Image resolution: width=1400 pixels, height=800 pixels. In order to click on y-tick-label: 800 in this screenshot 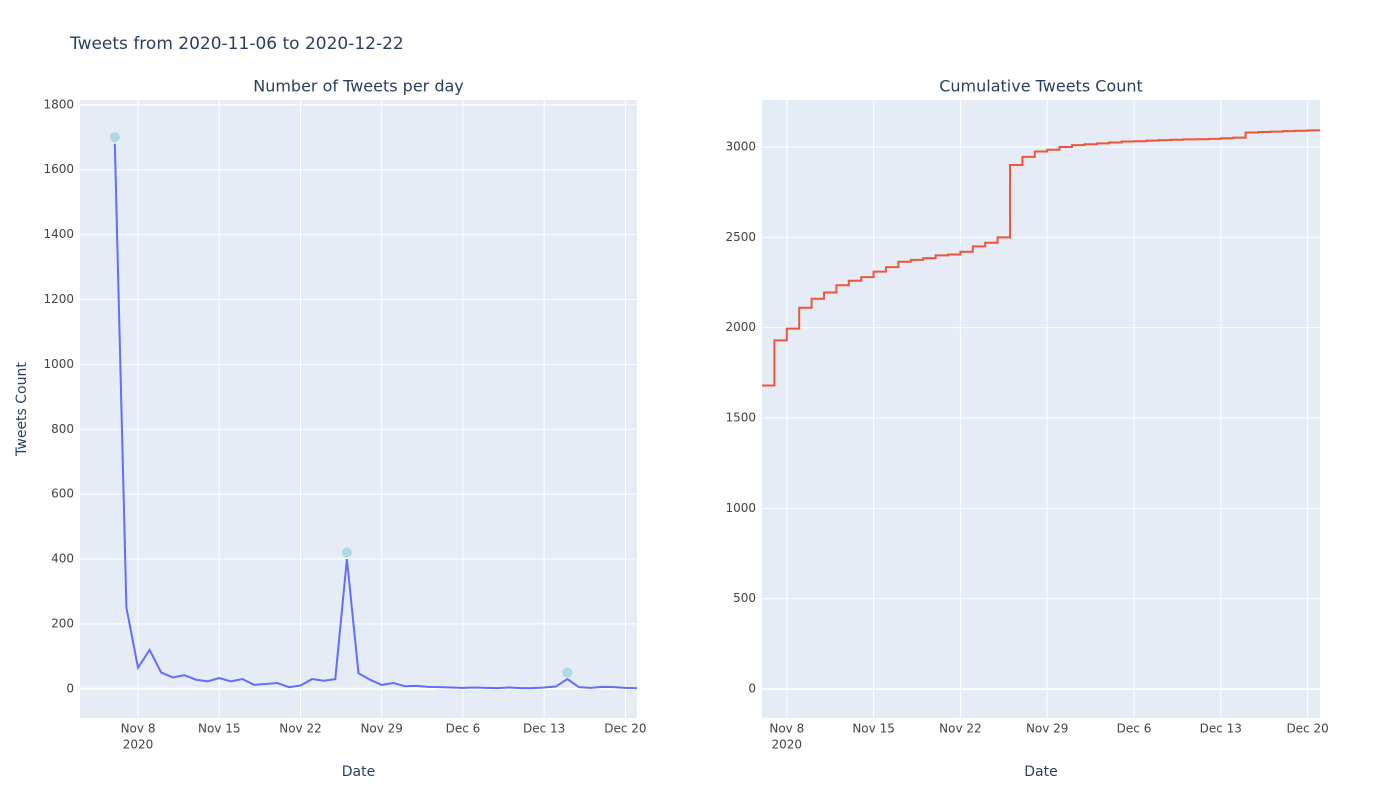, I will do `click(62, 429)`.